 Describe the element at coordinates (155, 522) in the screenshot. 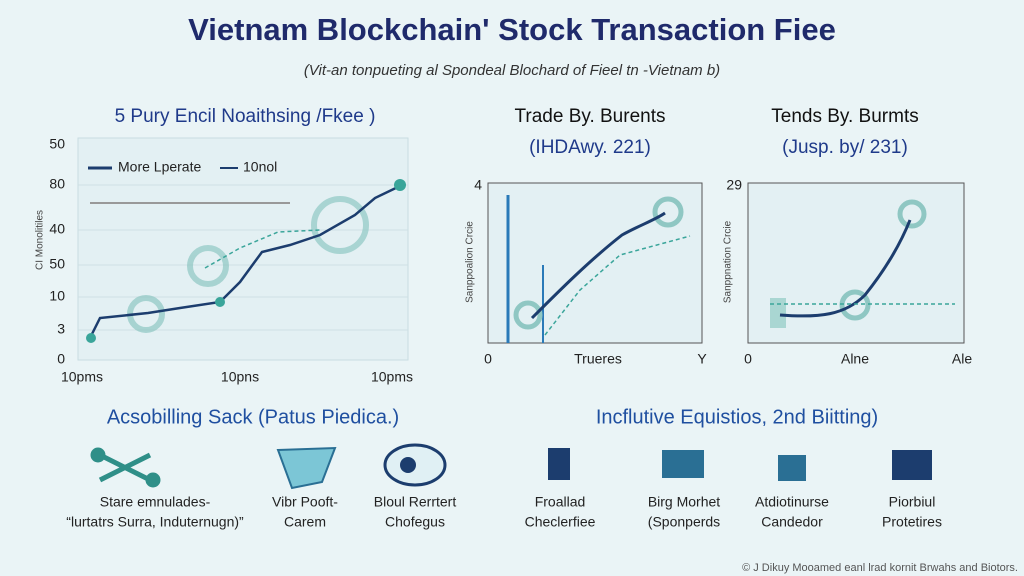

I see `item-label: “lurtatrs Surra, Induternugn)”` at that location.